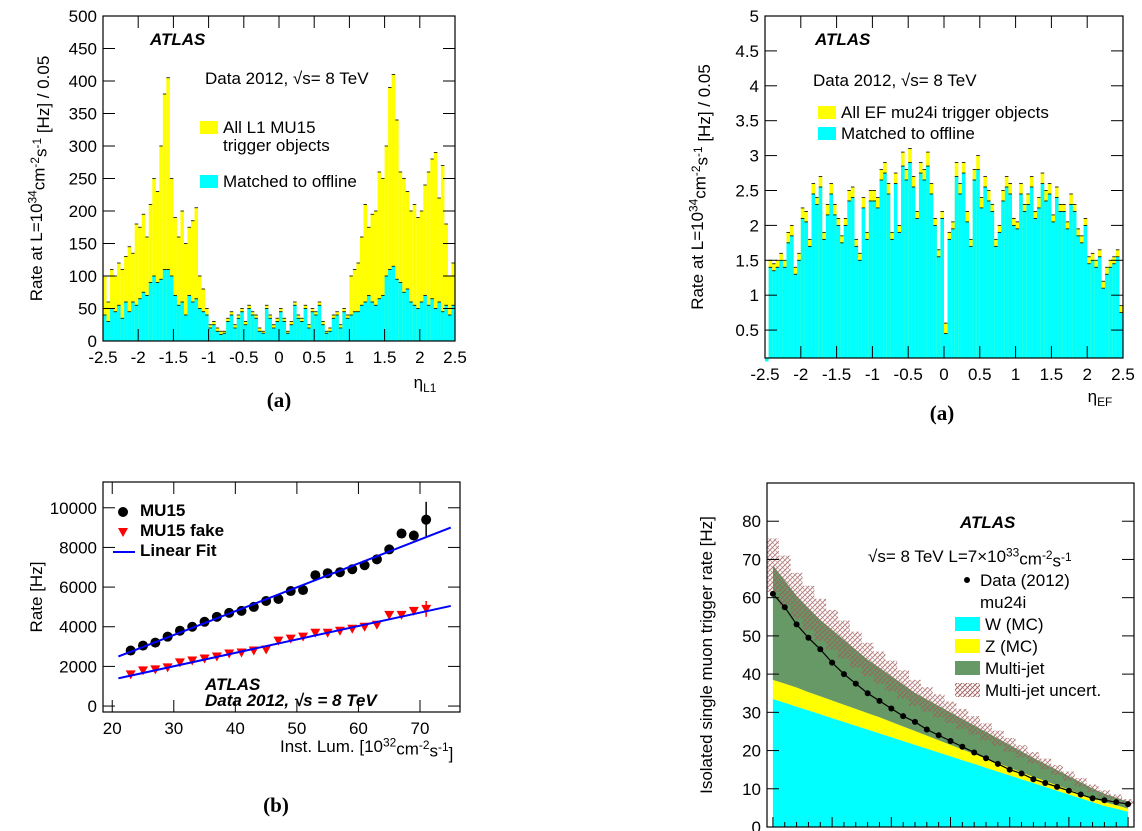 The height and width of the screenshot is (831, 1142). I want to click on x-tick-label: 0, so click(278, 357).